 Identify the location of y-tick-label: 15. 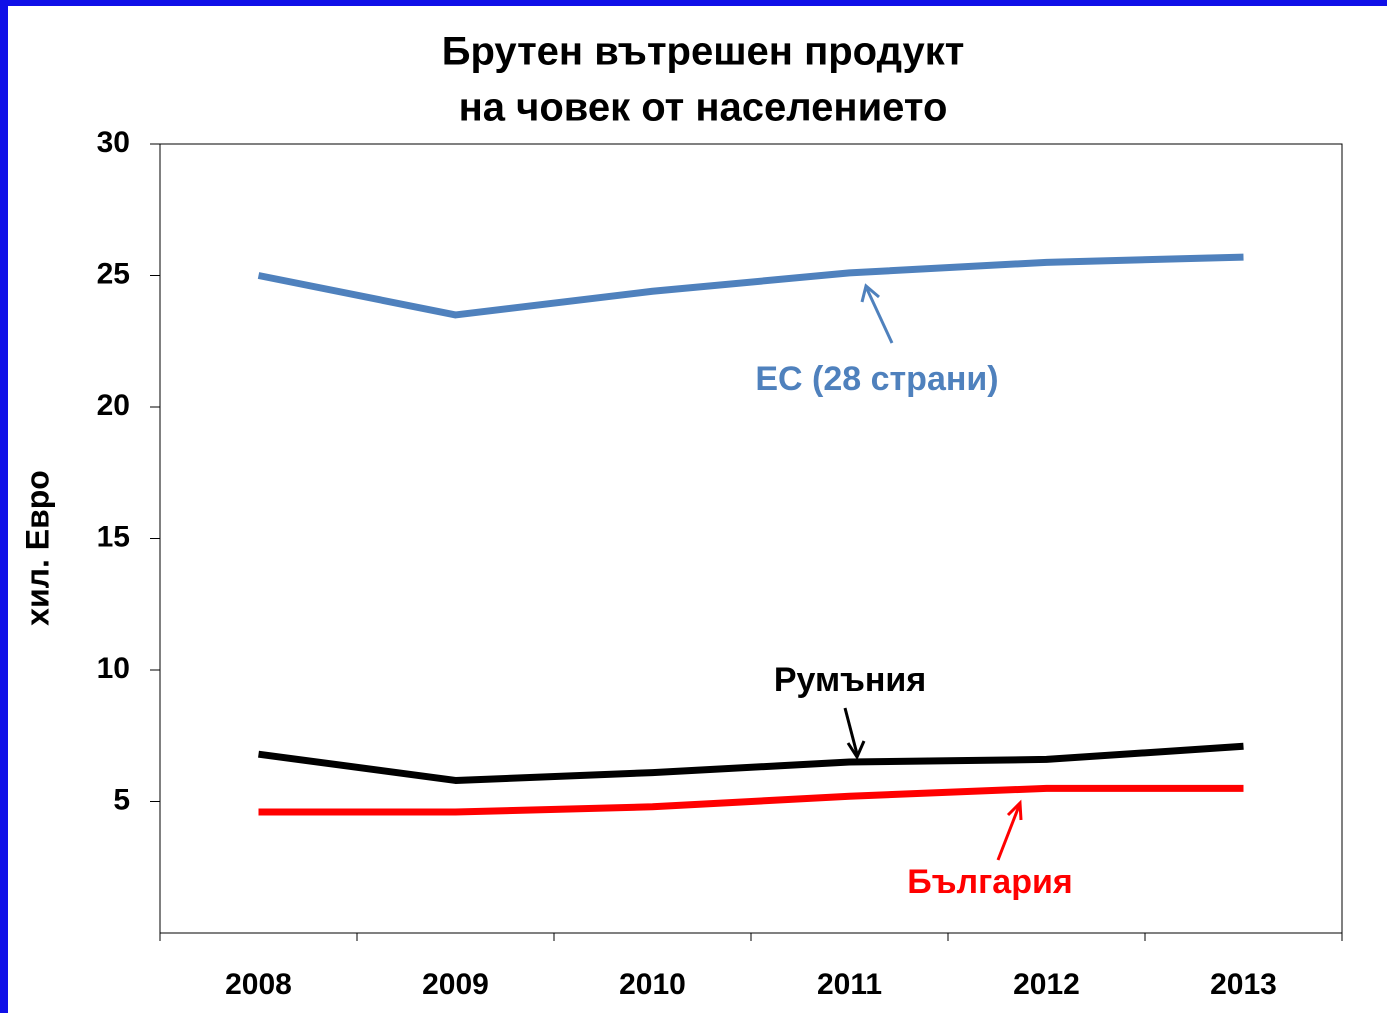
(113, 536).